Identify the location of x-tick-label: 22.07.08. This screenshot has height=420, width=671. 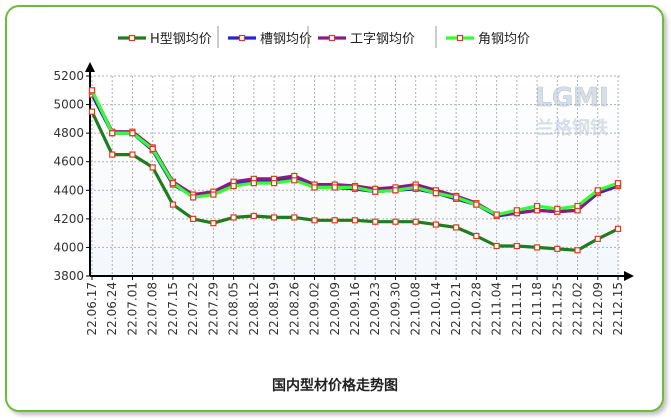
(153, 308).